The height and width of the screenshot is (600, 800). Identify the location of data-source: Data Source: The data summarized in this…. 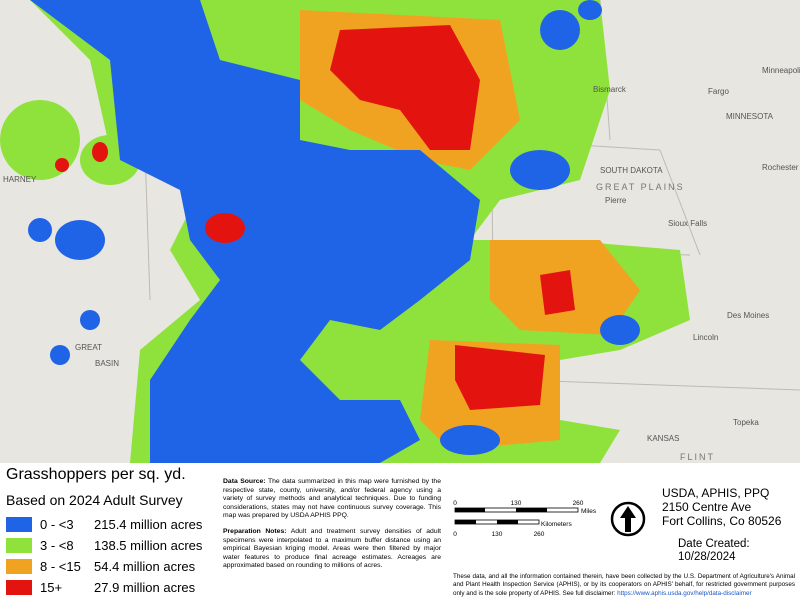
(332, 499).